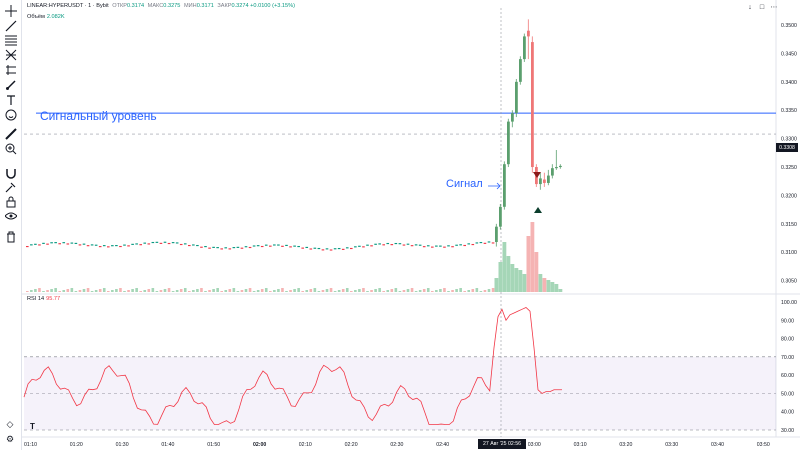 Image resolution: width=800 pixels, height=450 pixels. Describe the element at coordinates (789, 140) in the screenshot. I see `price-tick-label: 0.3300` at that location.